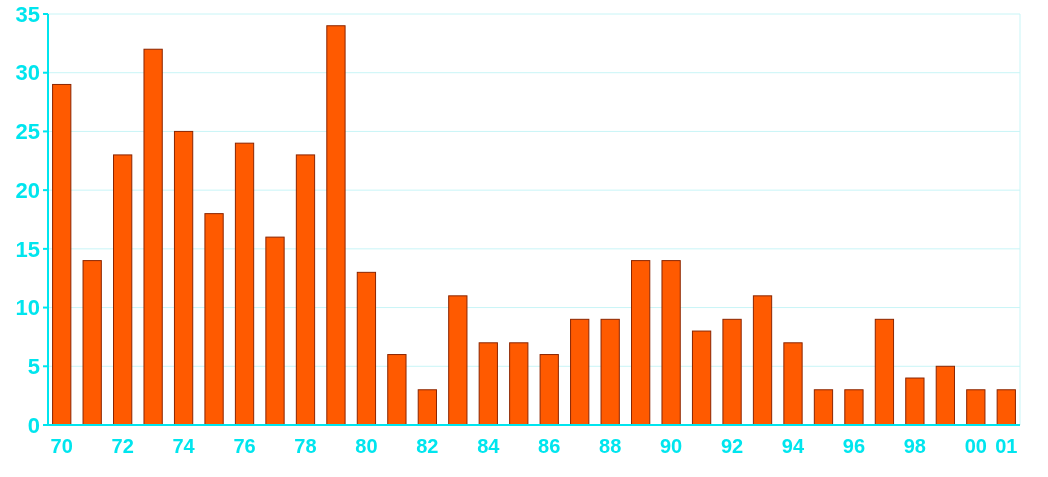 The width and height of the screenshot is (1048, 477). What do you see at coordinates (366, 446) in the screenshot?
I see `x-tick-label: 80` at bounding box center [366, 446].